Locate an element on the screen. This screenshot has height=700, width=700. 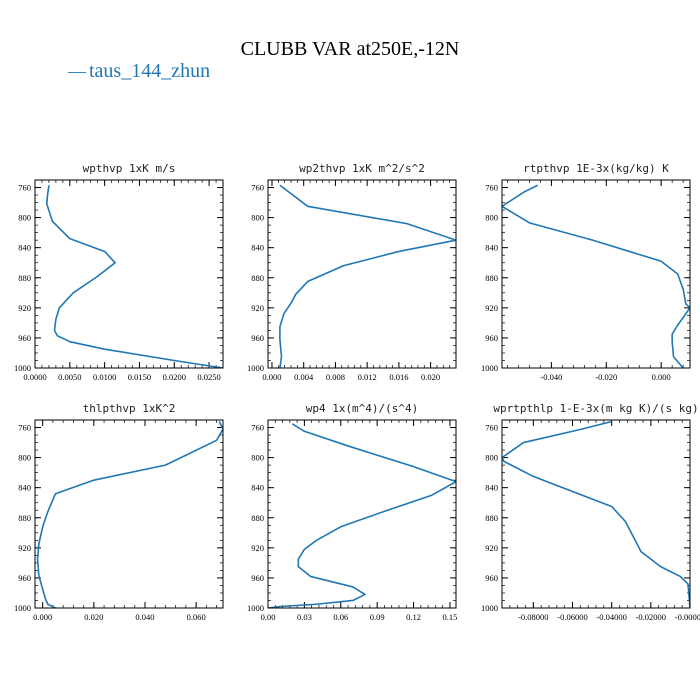
legend-label: taus_144_zhun is located at coordinates (149, 71).